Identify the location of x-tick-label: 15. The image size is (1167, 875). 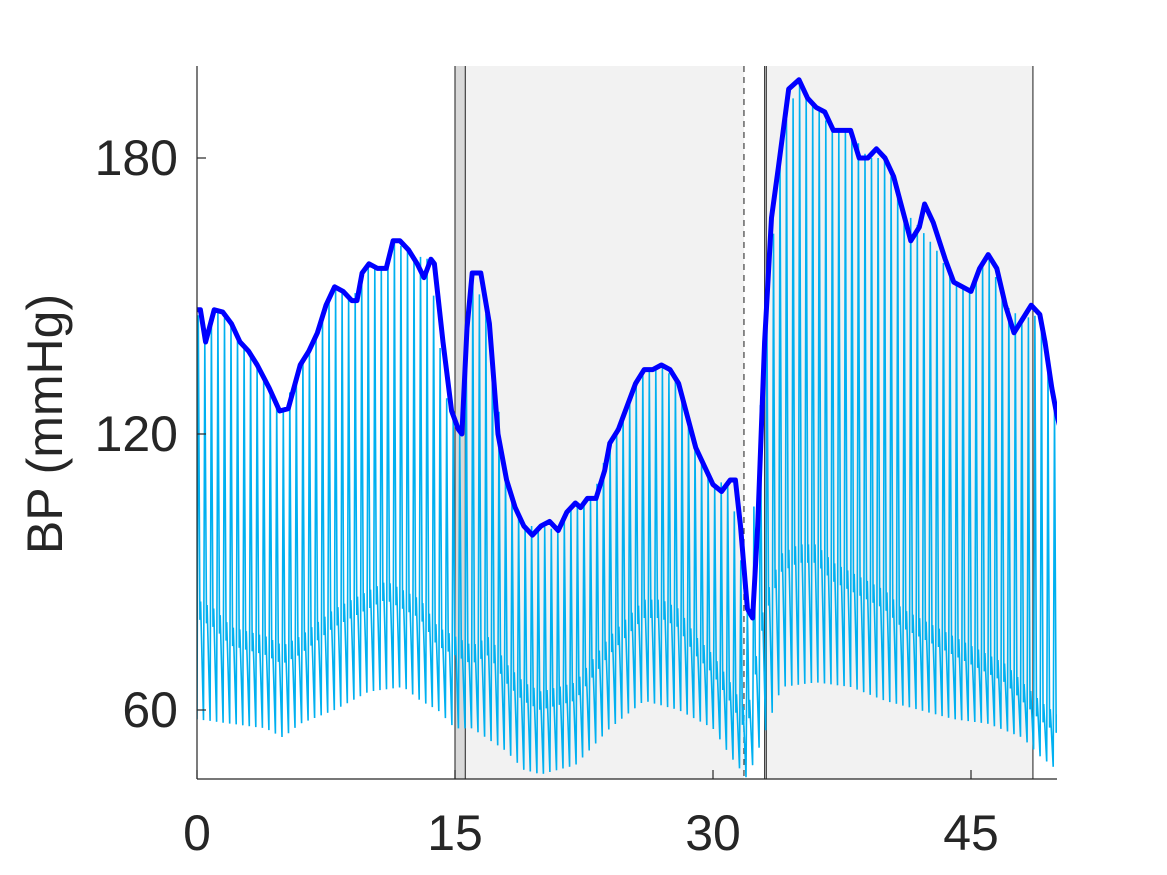
(455, 833).